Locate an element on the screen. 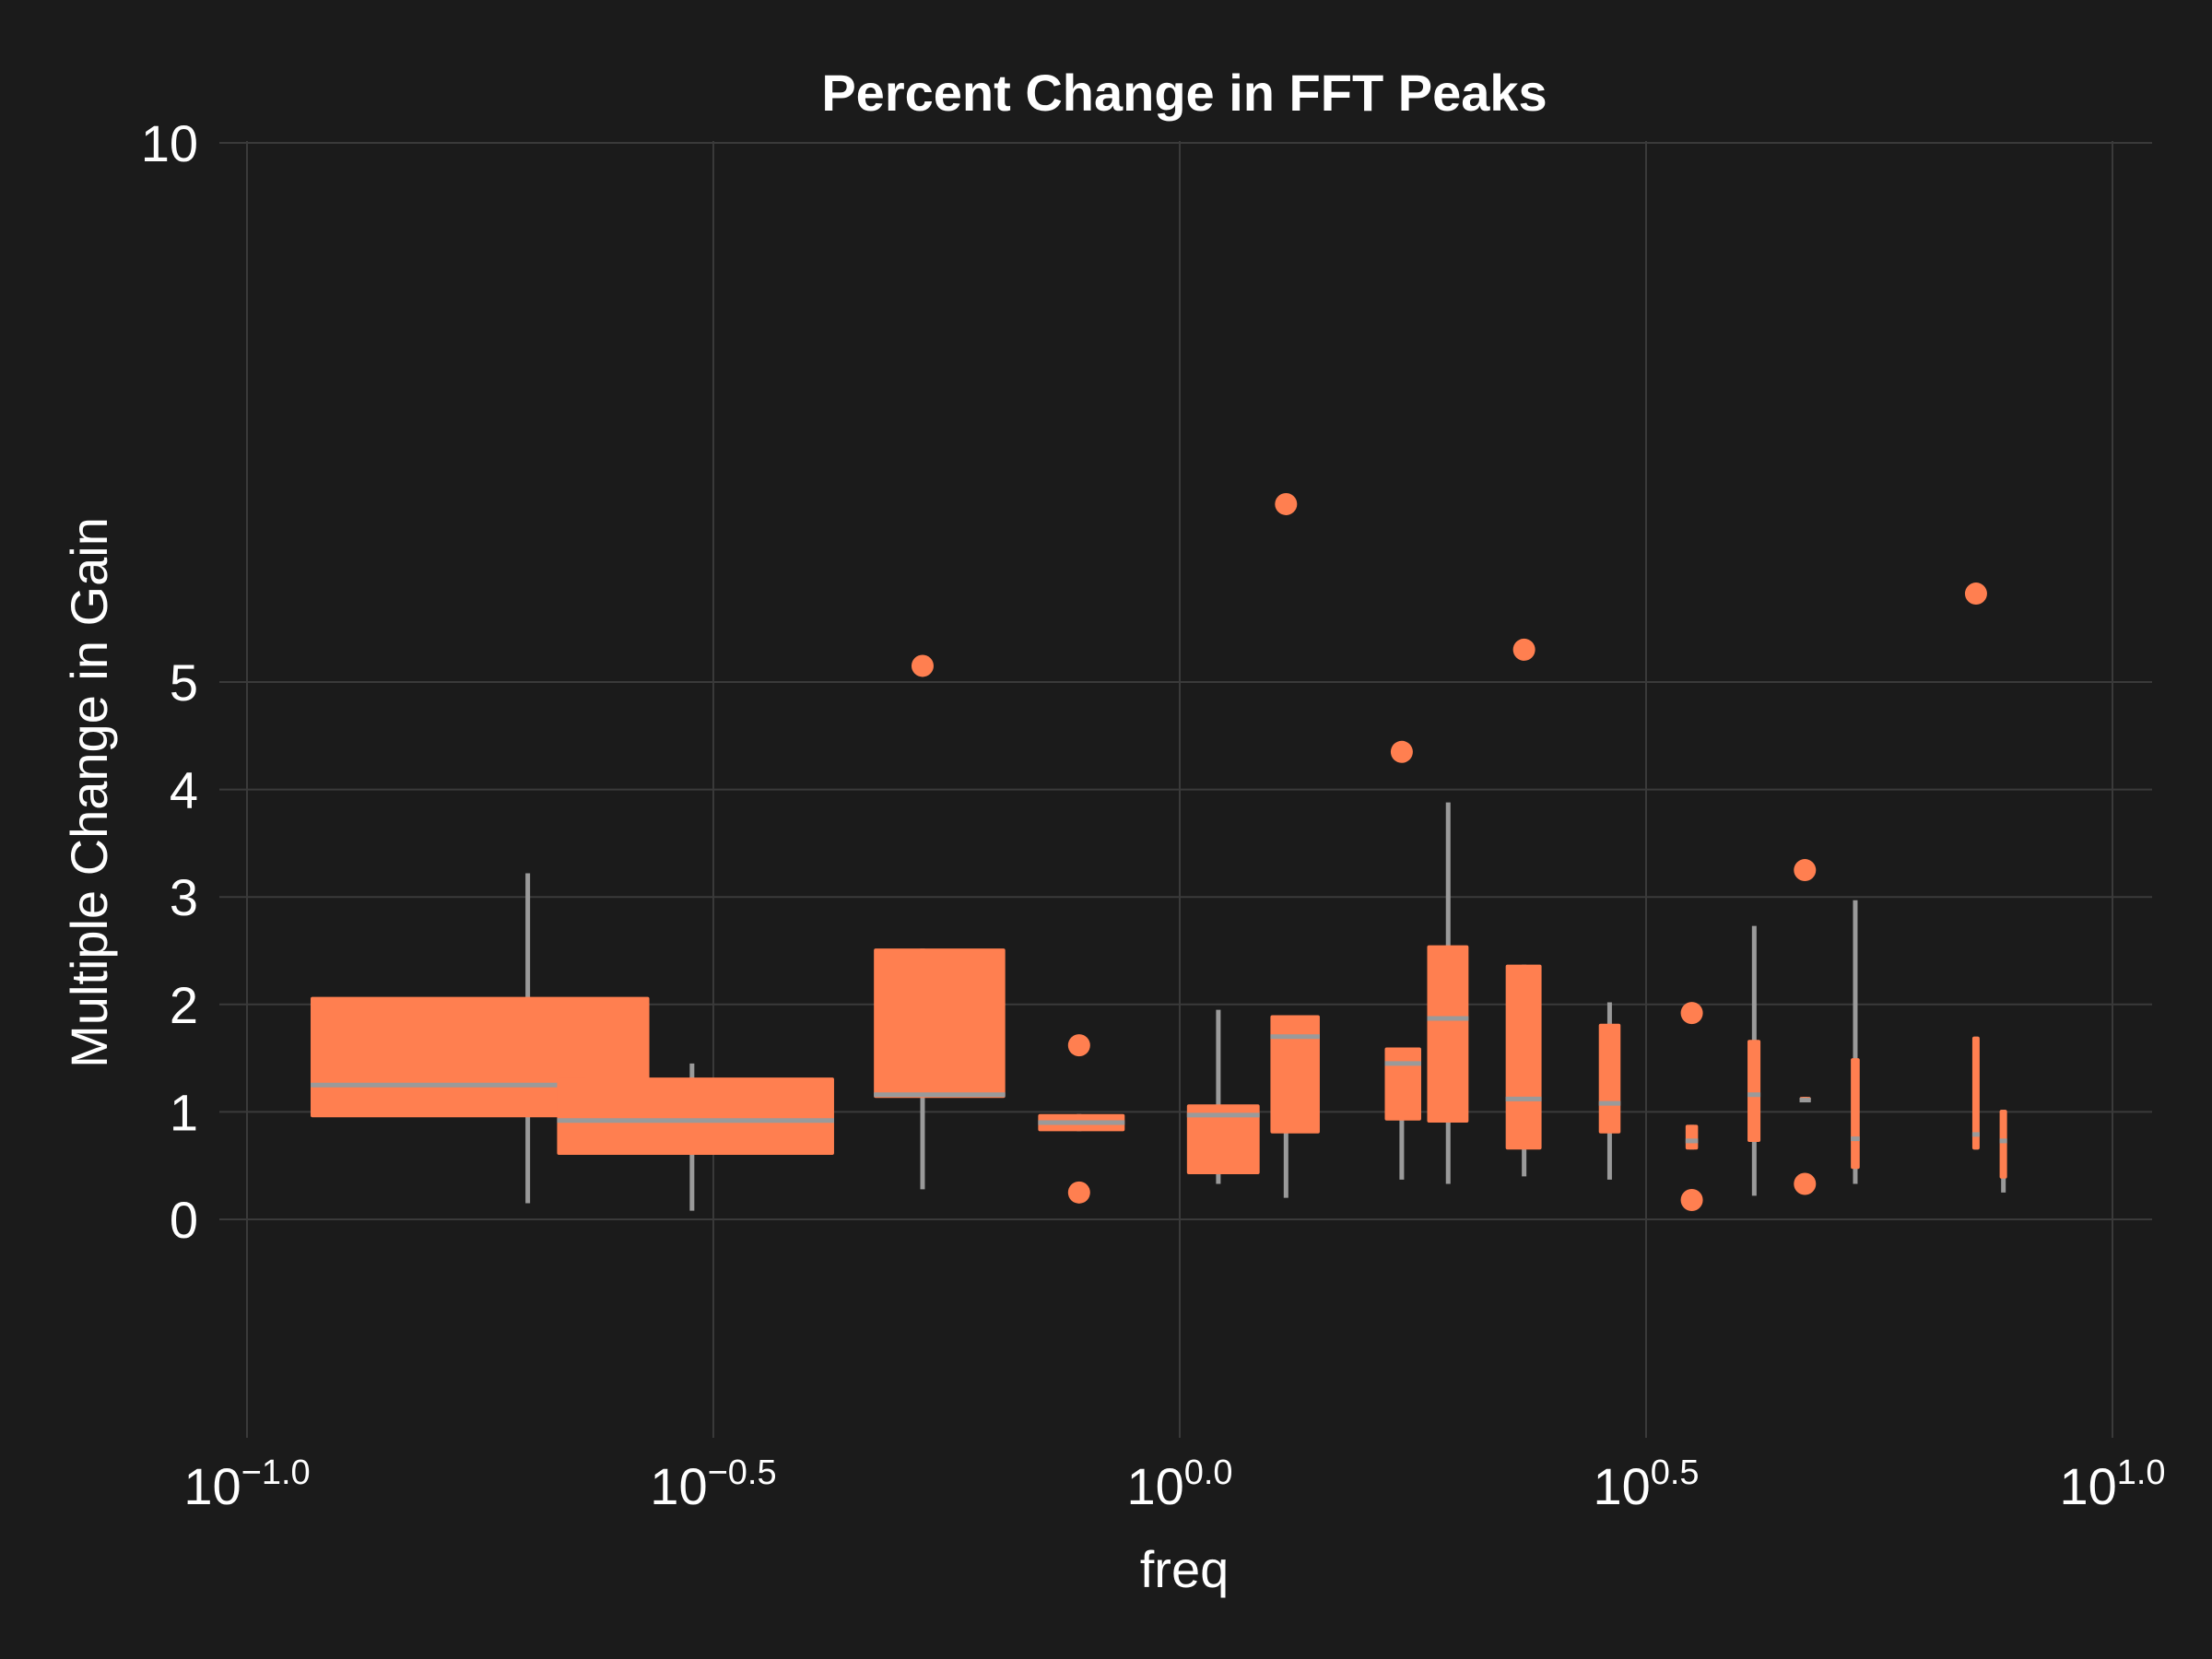 Image resolution: width=2212 pixels, height=1659 pixels. x-tick-labels: 10−1.0 10−0.5 100.0 100.5 101.0 is located at coordinates (1174, 1484).